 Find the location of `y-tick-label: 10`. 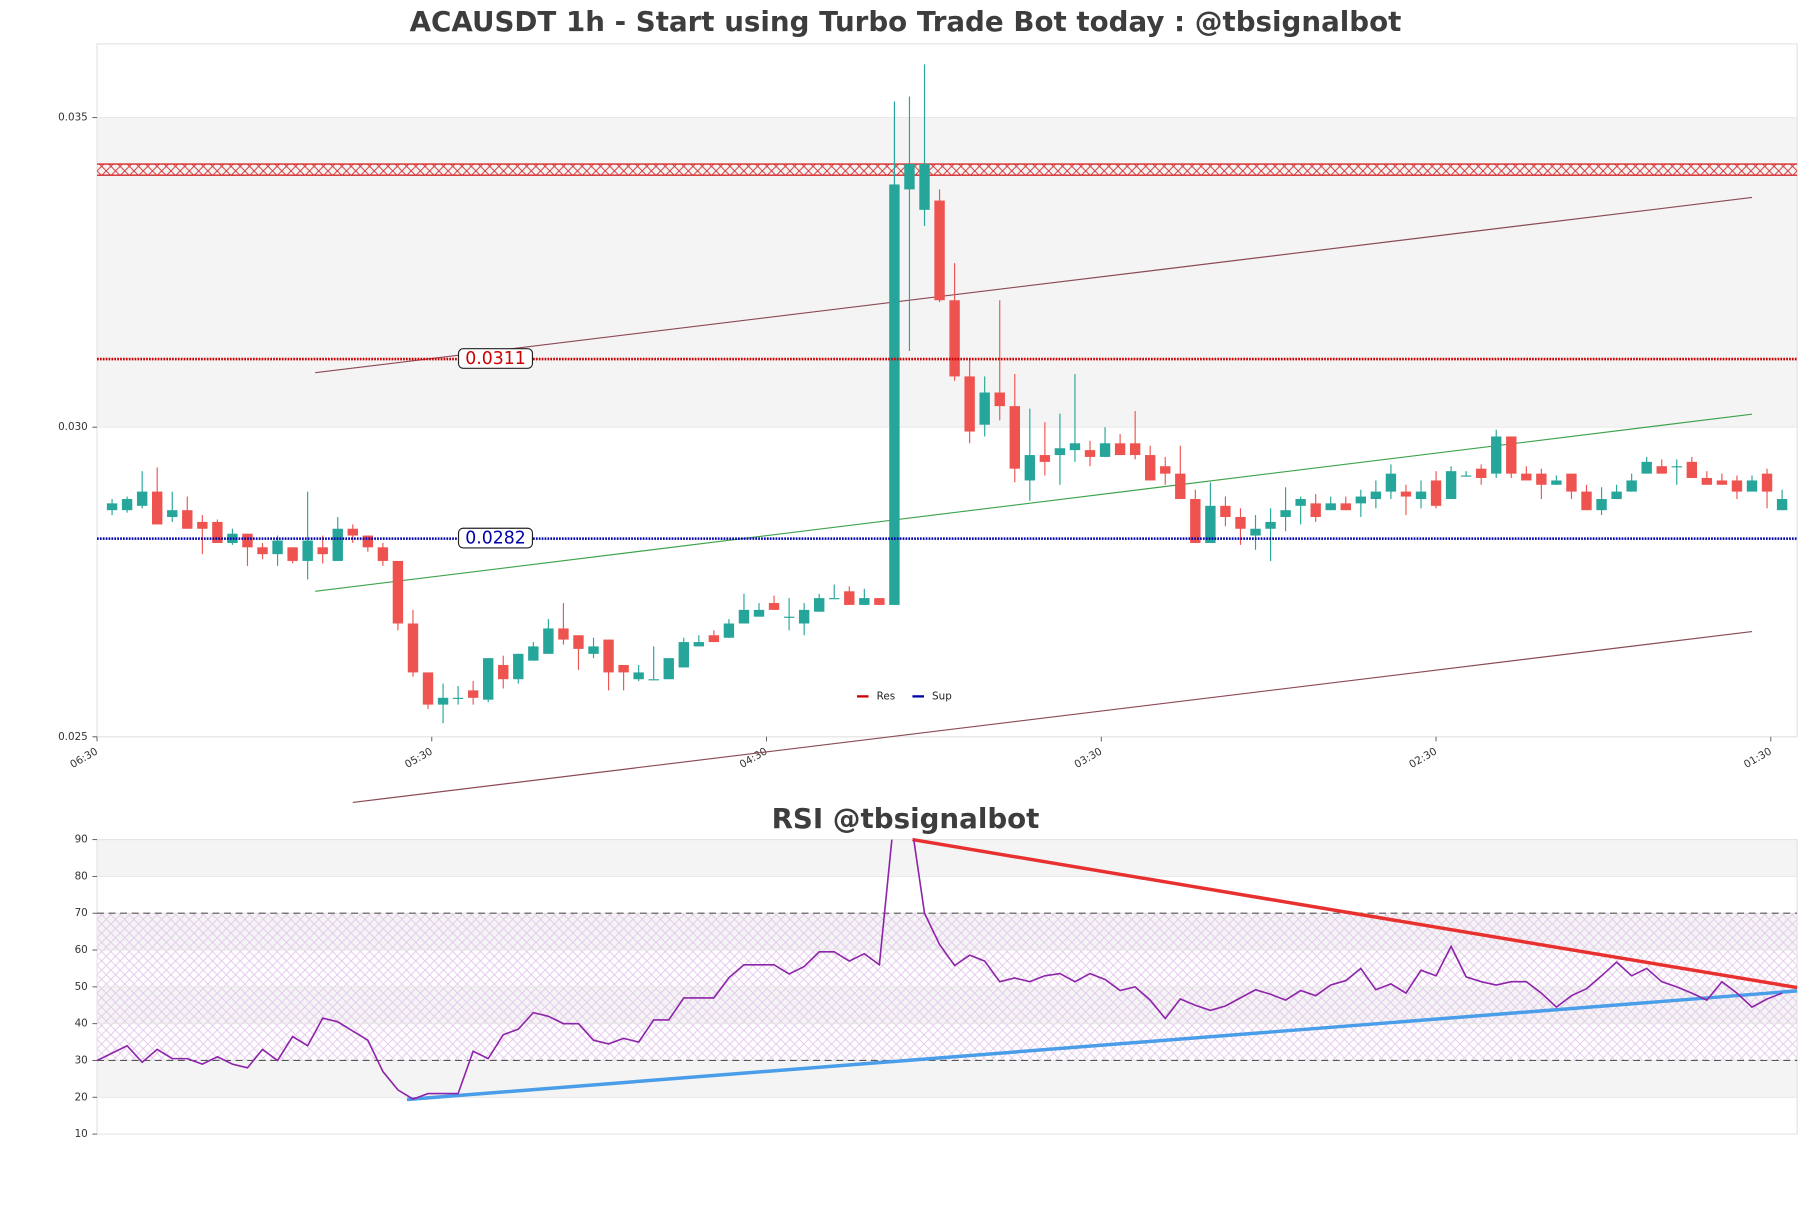

y-tick-label: 10 is located at coordinates (81, 1134).